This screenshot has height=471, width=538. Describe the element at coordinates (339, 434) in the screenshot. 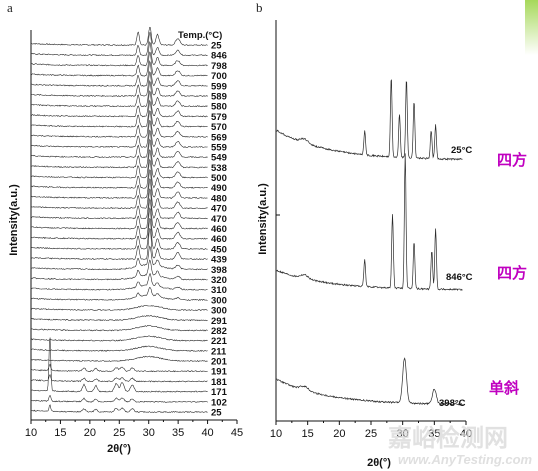

I see `panel-b-x-tick-label: 20` at that location.